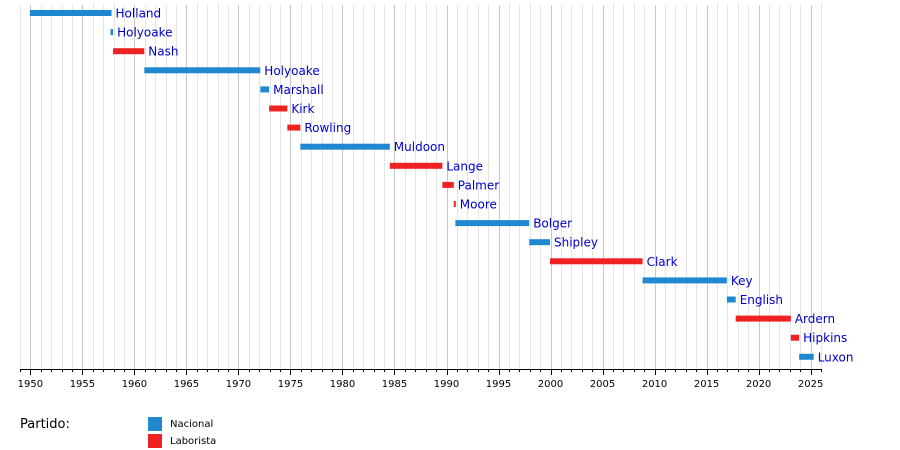 Image resolution: width=900 pixels, height=450 pixels. I want to click on term-label: Holland, so click(139, 14).